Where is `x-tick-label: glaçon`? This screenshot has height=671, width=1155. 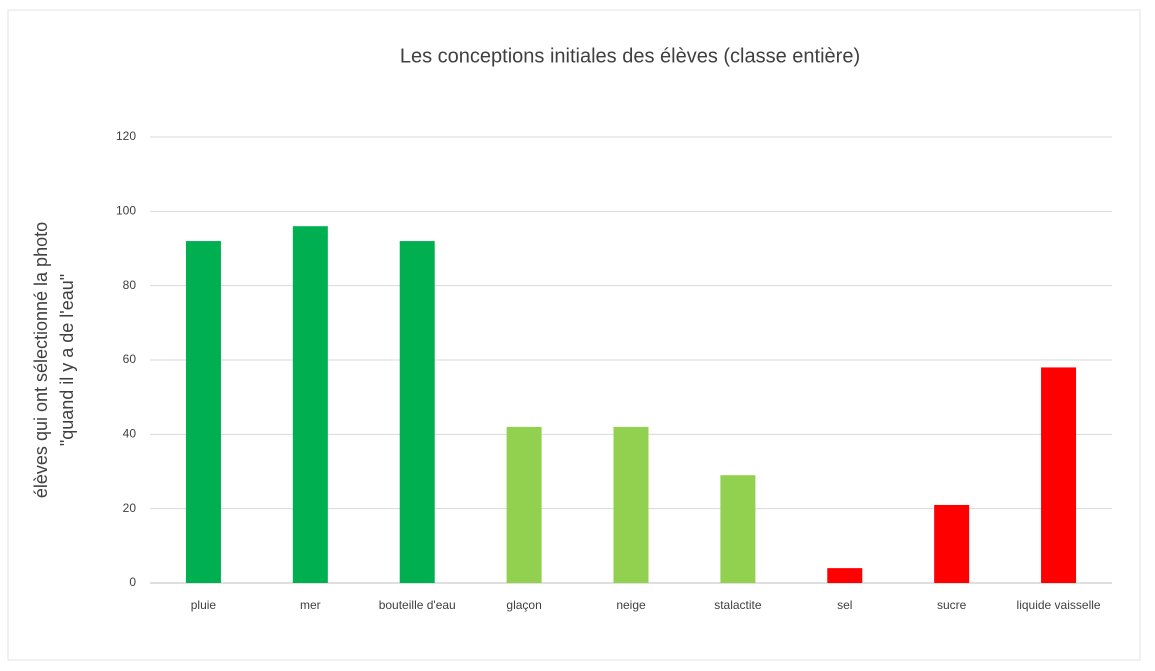 x-tick-label: glaçon is located at coordinates (523, 605).